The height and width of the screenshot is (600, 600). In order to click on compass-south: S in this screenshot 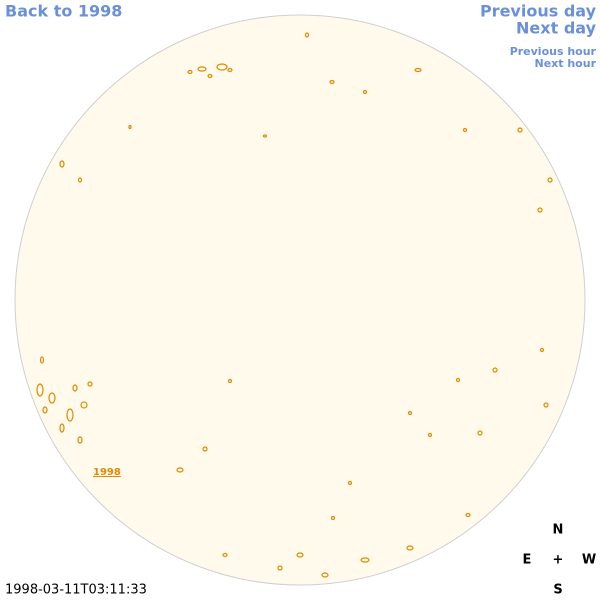, I will do `click(557, 590)`.